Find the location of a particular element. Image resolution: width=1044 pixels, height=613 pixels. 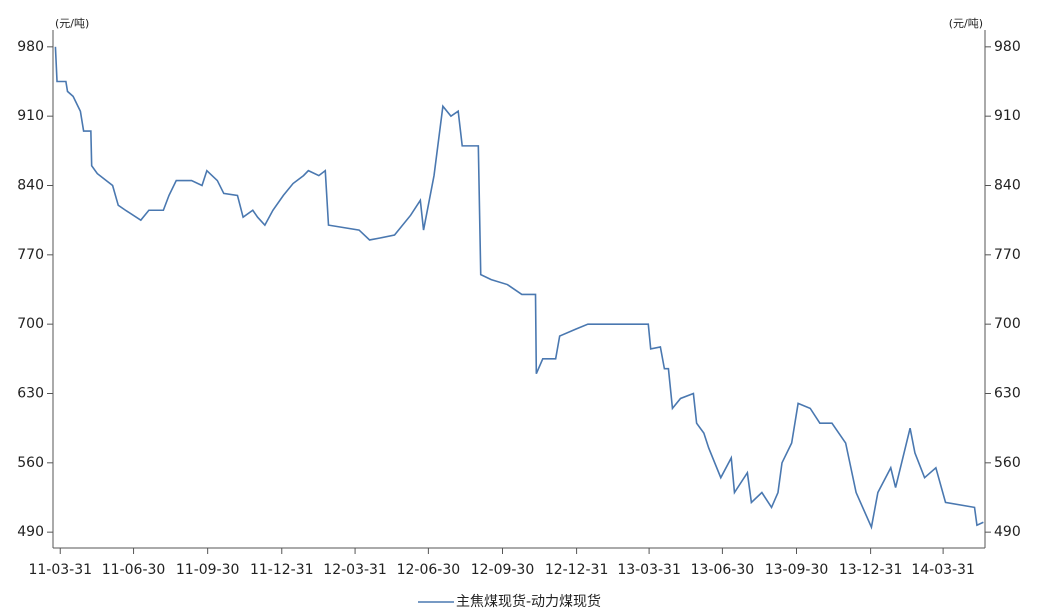

x-tick-label: 13-09-30 is located at coordinates (797, 570).